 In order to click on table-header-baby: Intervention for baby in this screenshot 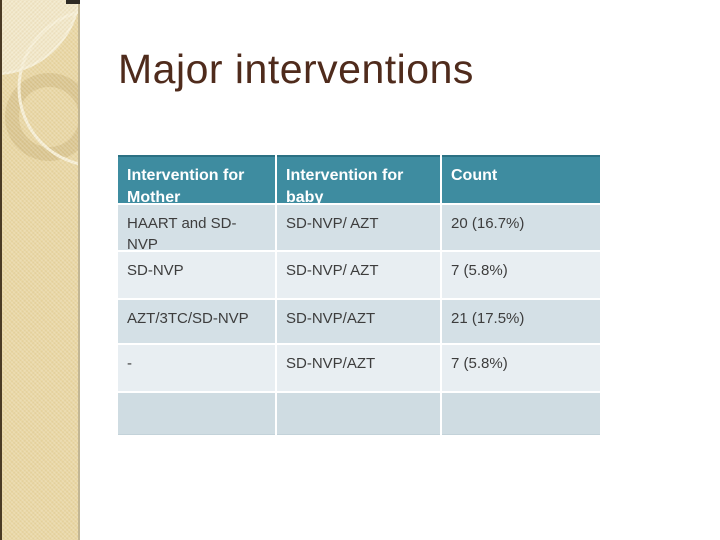, I will do `click(358, 179)`.